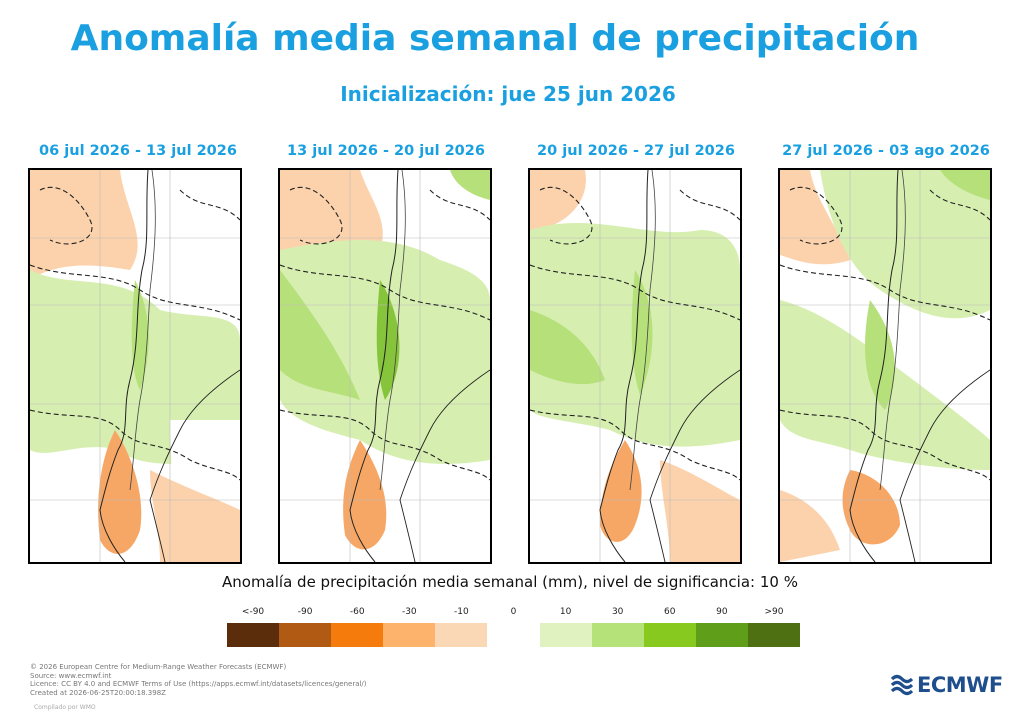 This screenshot has height=720, width=1024. What do you see at coordinates (71, 675) in the screenshot?
I see `footer-line: Source: www.ecmwf.int` at bounding box center [71, 675].